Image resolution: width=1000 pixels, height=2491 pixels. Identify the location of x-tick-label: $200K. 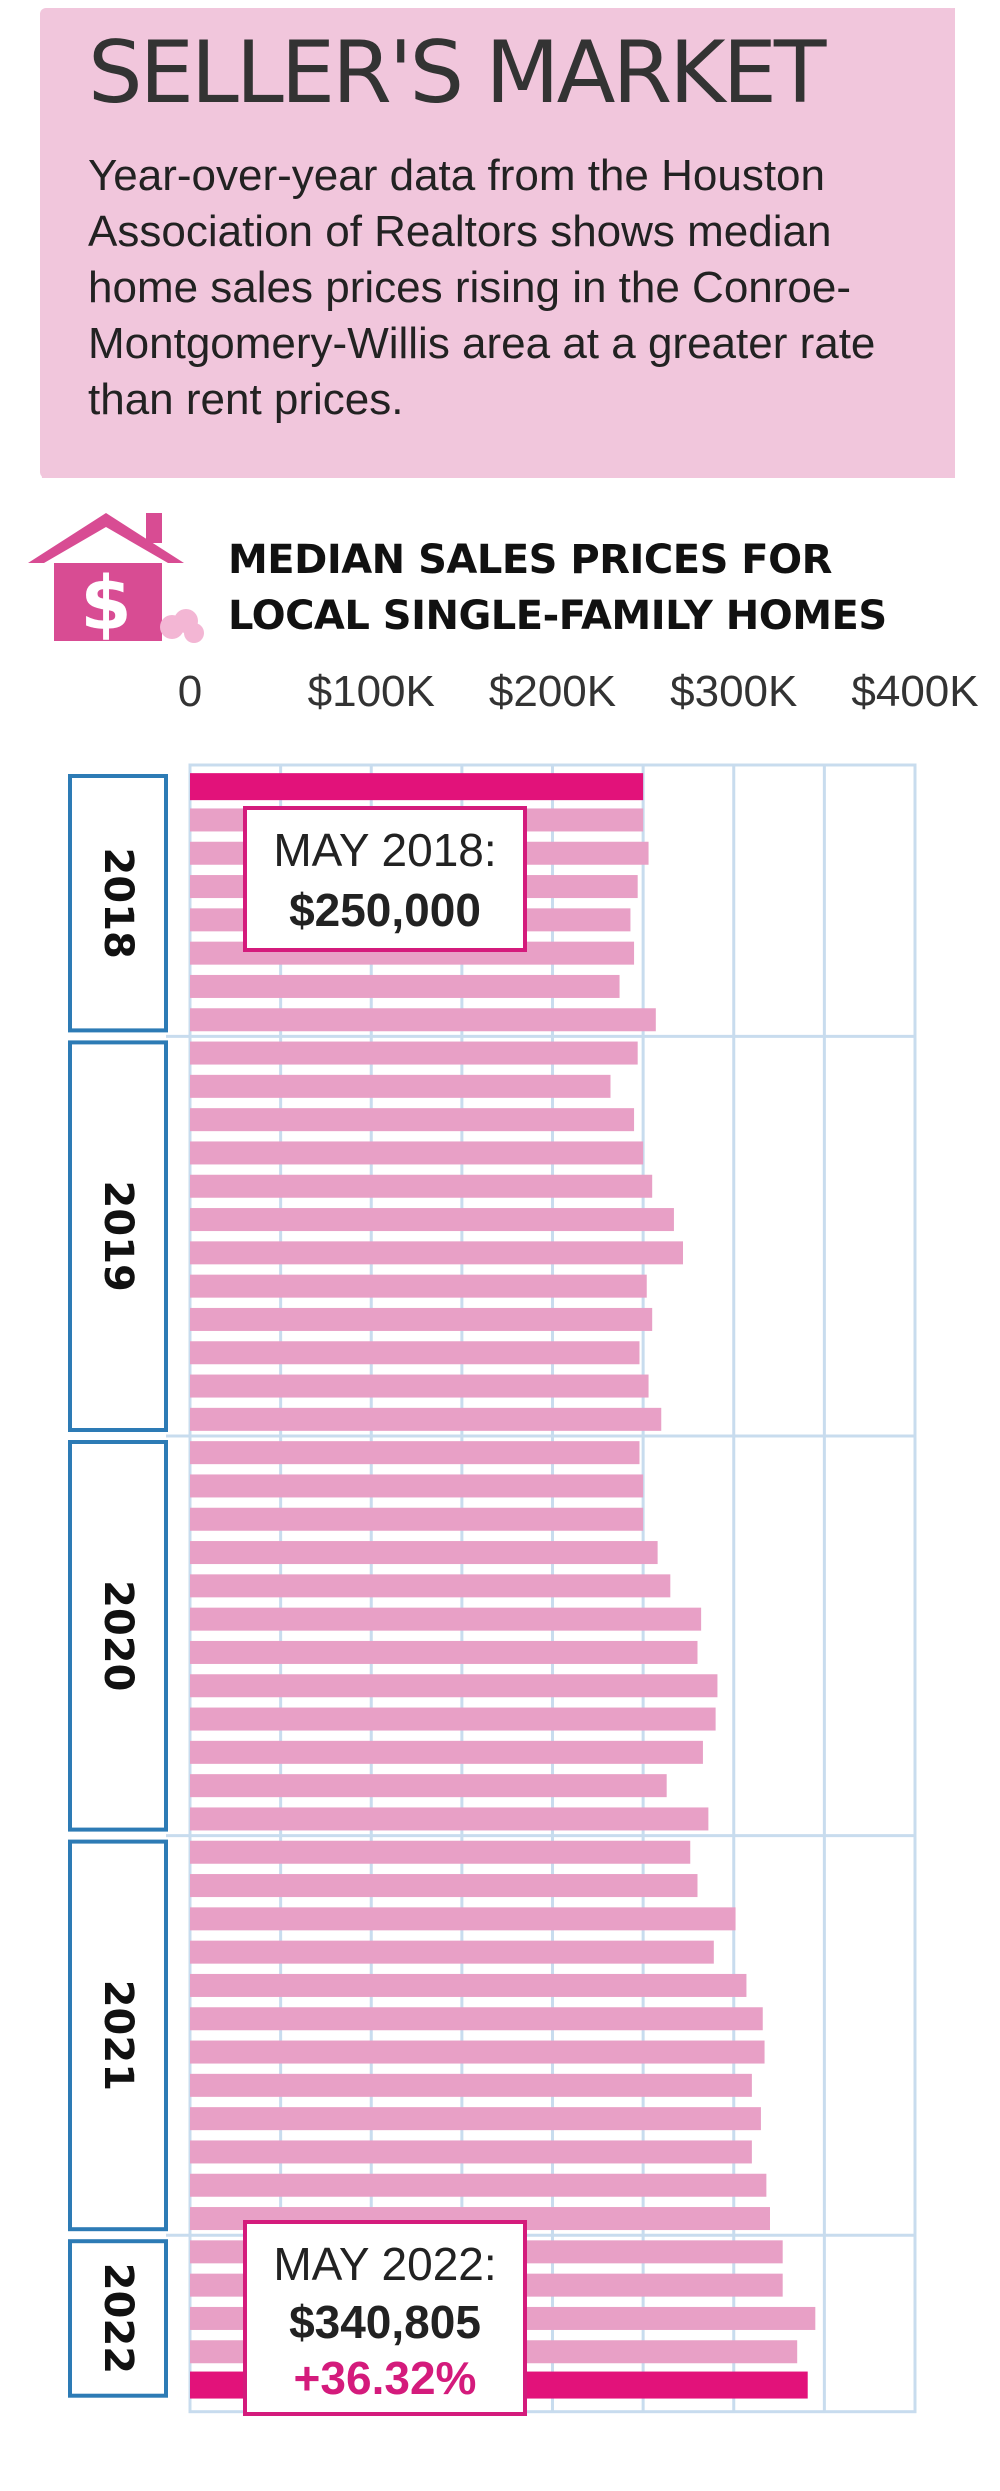
(552, 691).